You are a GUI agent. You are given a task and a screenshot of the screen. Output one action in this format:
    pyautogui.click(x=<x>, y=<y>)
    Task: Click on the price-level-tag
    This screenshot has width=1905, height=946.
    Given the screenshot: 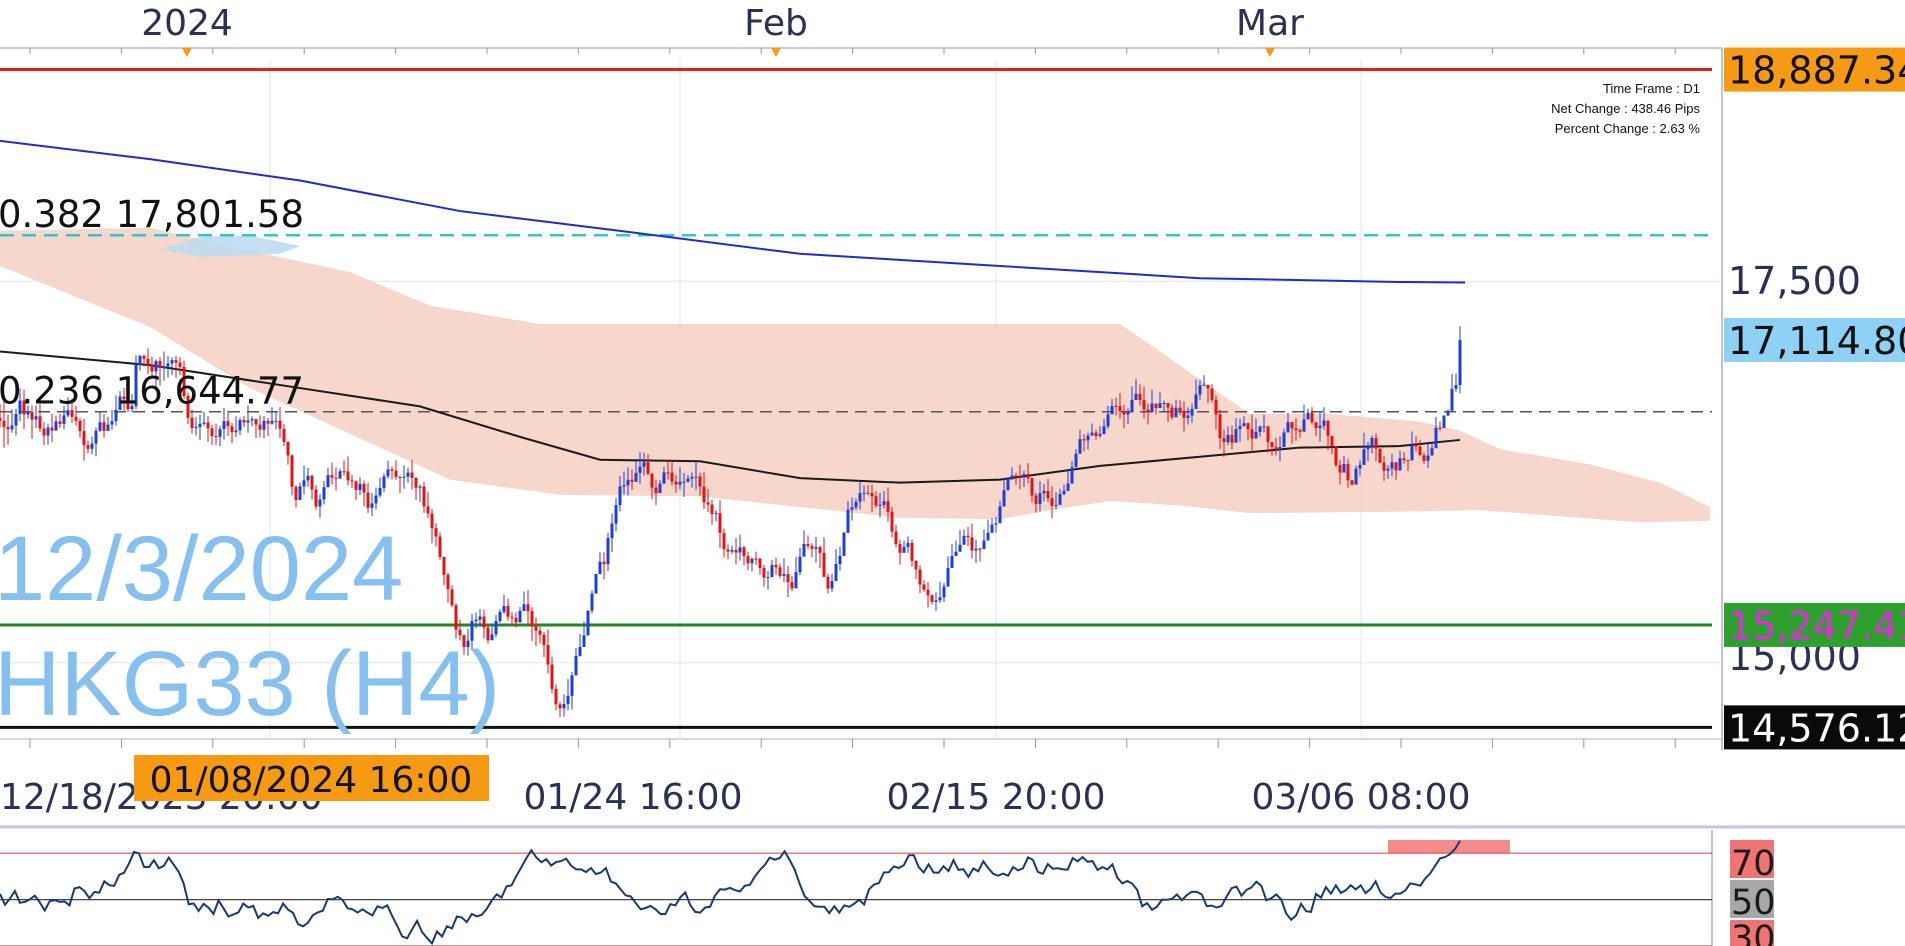 What is the action you would take?
    pyautogui.click(x=1814, y=624)
    